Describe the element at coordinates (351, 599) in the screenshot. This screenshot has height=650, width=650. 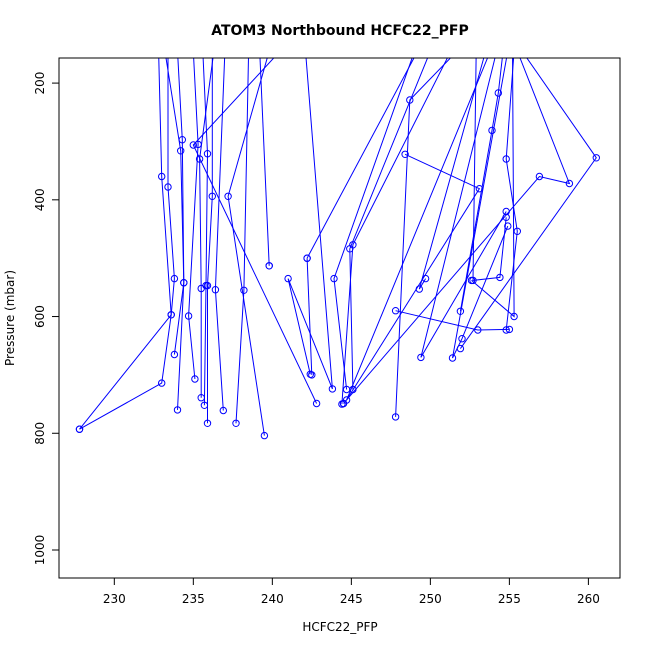
I see `x-tick-label: 245` at that location.